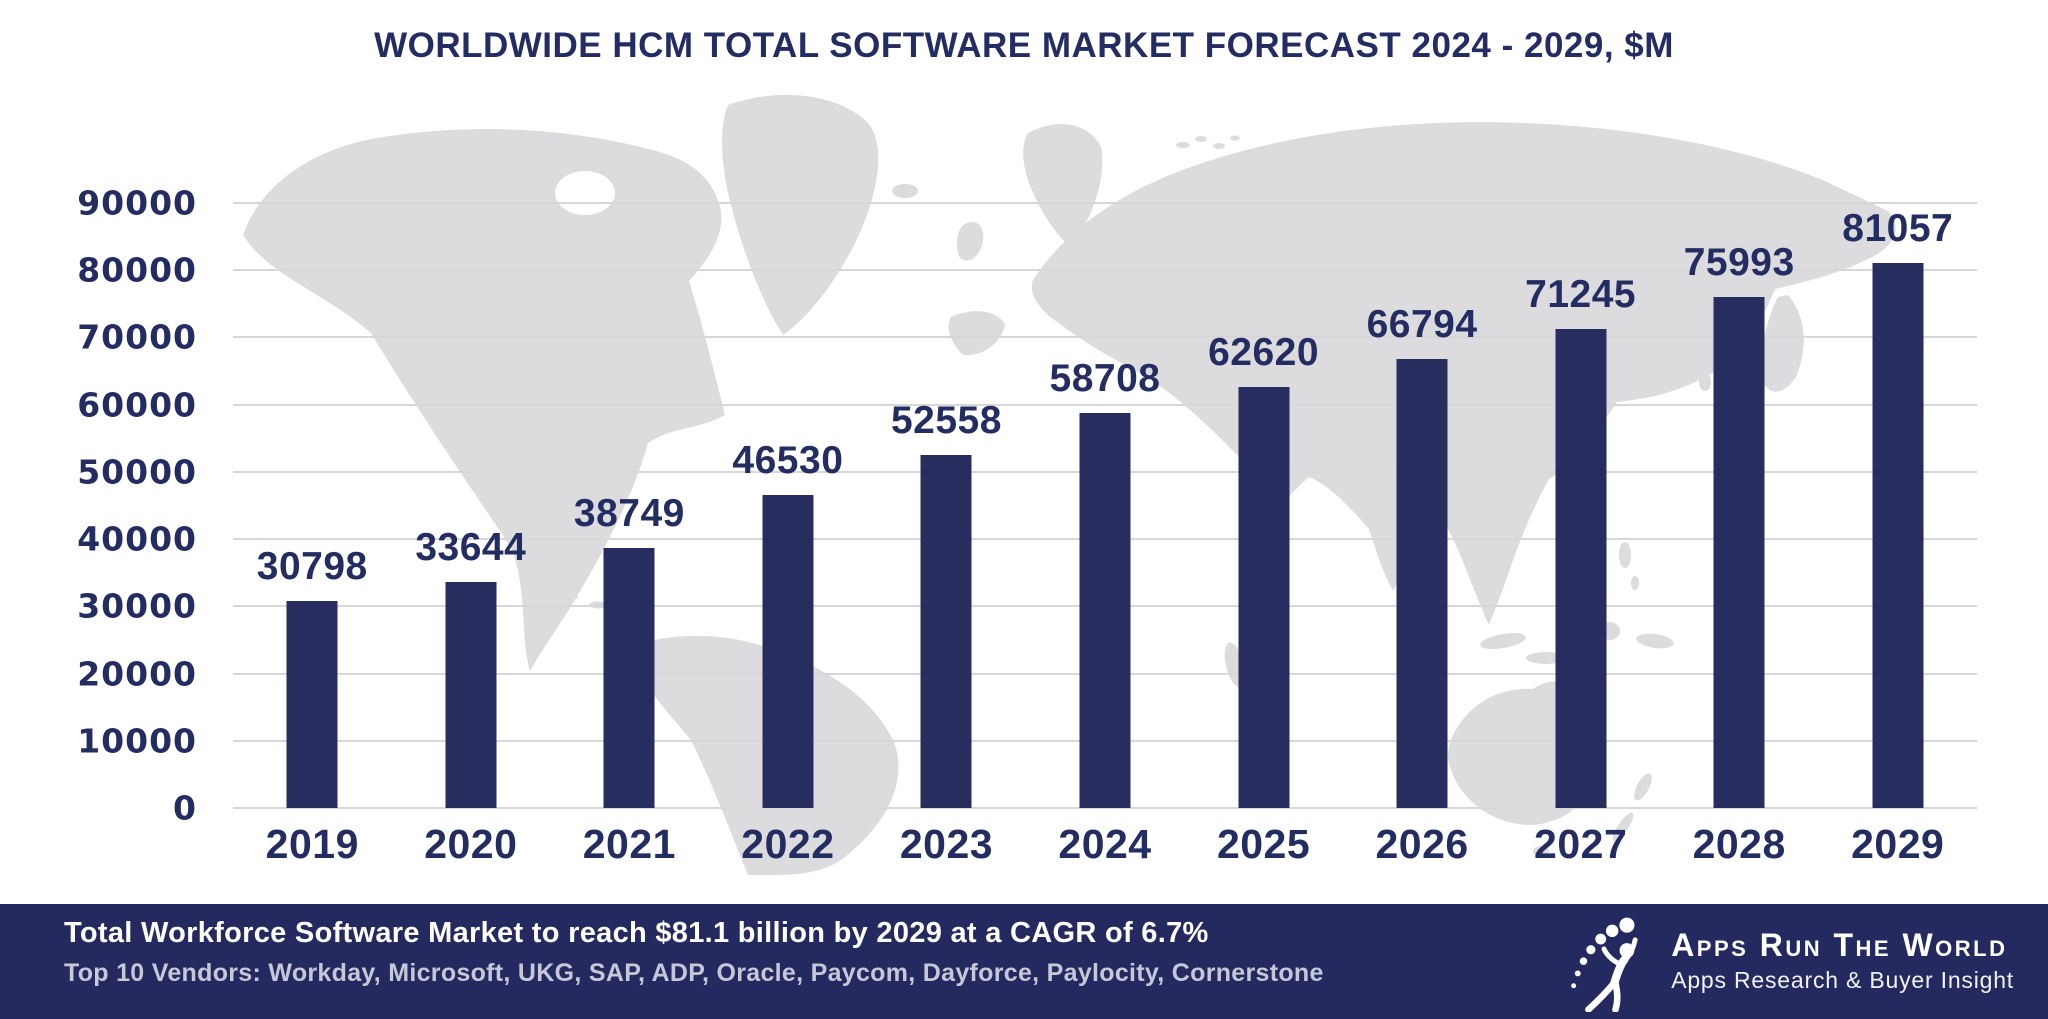 Image resolution: width=2048 pixels, height=1019 pixels. I want to click on y-tick-label: 10000, so click(137, 741).